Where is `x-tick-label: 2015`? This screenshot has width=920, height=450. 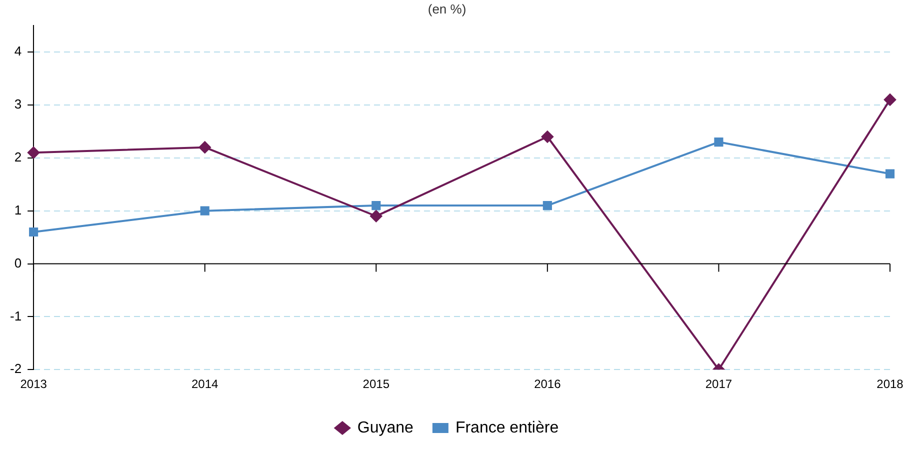
x-tick-label: 2015 is located at coordinates (376, 384).